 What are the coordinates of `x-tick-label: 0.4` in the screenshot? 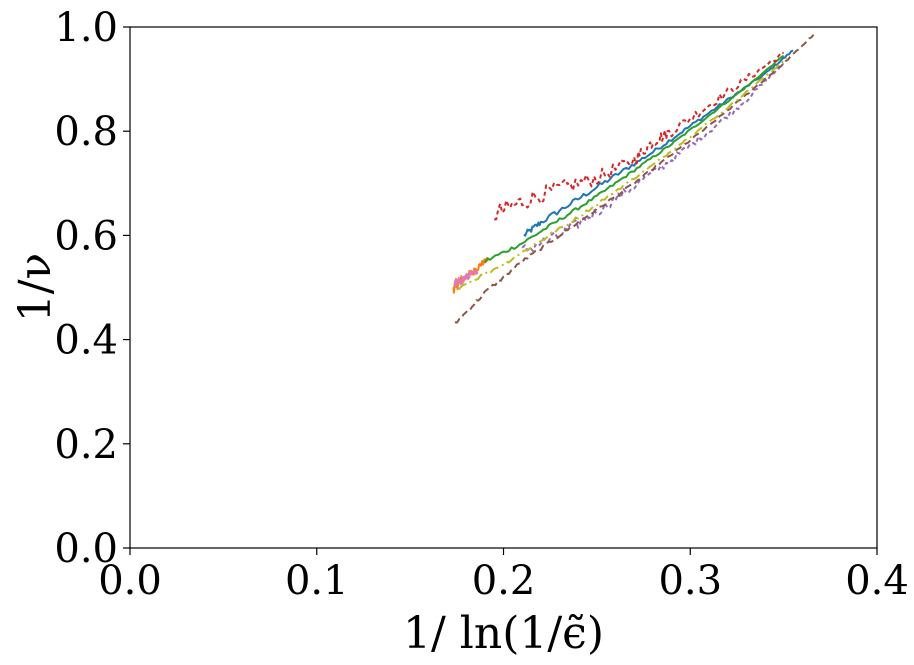 It's located at (877, 581).